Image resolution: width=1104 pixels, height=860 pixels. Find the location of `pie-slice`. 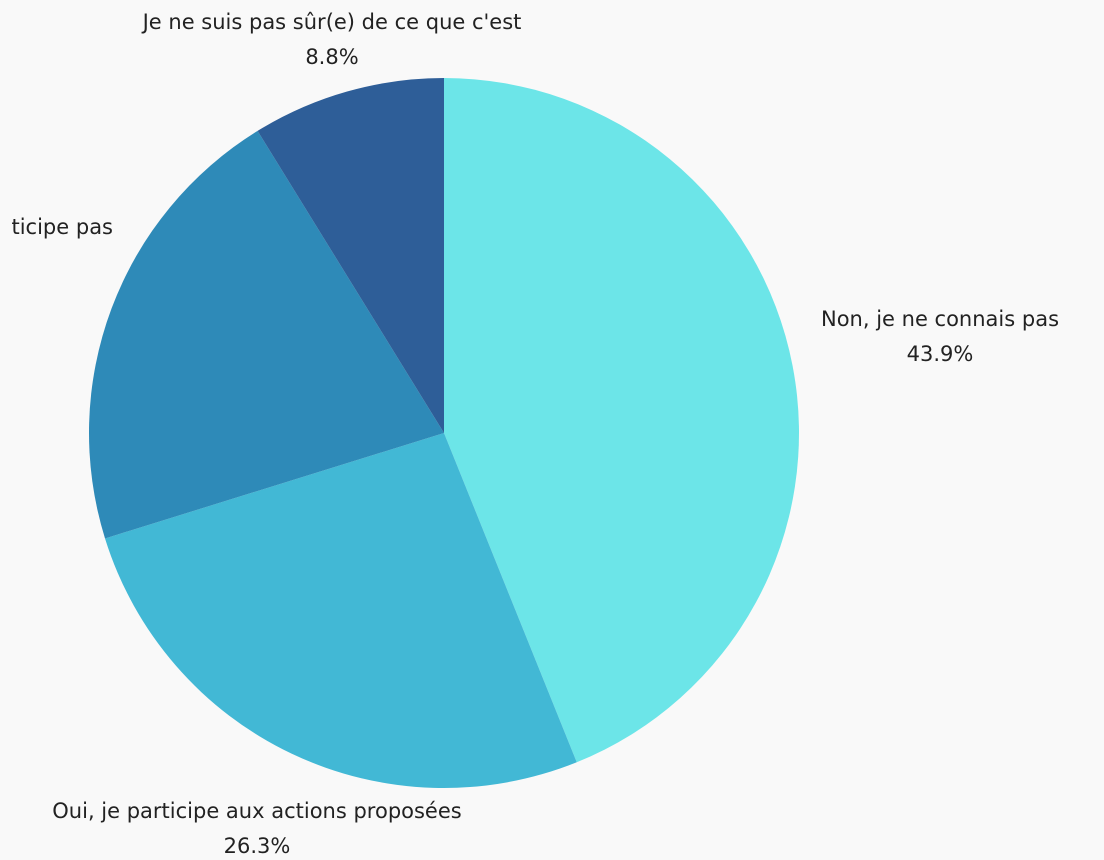

pie-slice is located at coordinates (350, 255).